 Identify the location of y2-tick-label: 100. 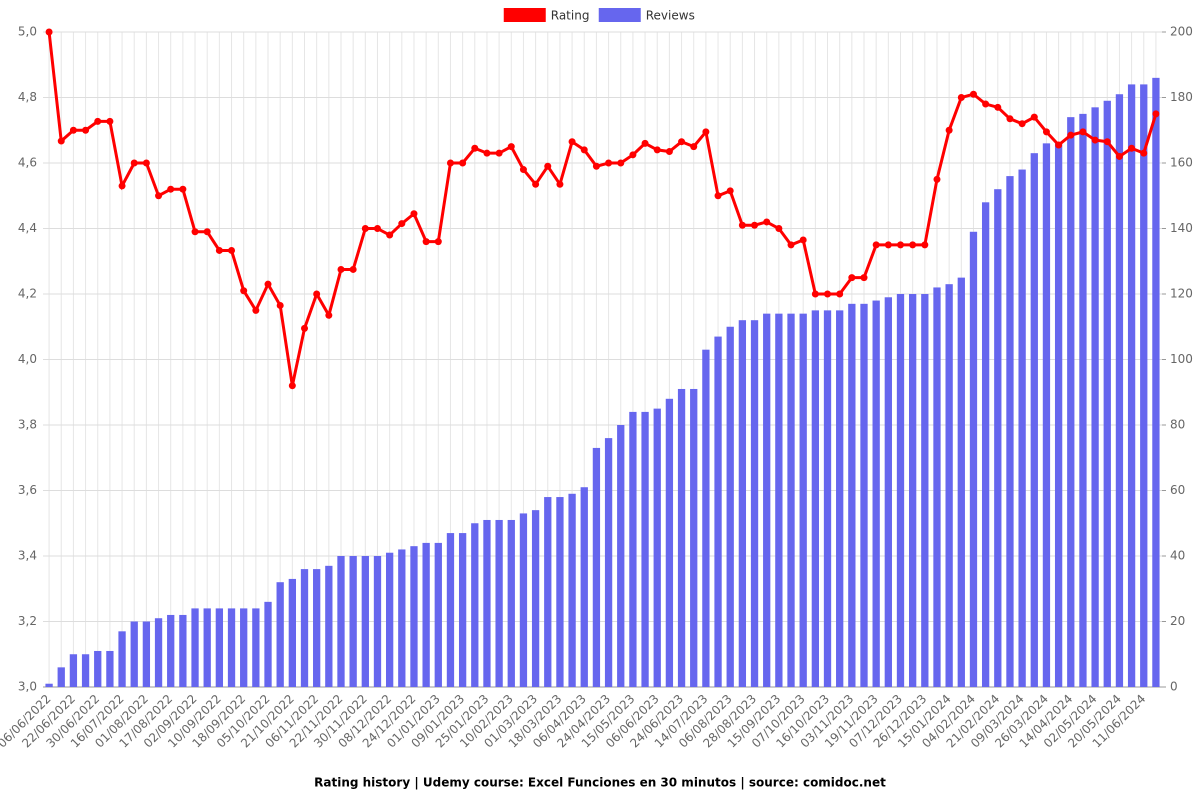
(1181, 359).